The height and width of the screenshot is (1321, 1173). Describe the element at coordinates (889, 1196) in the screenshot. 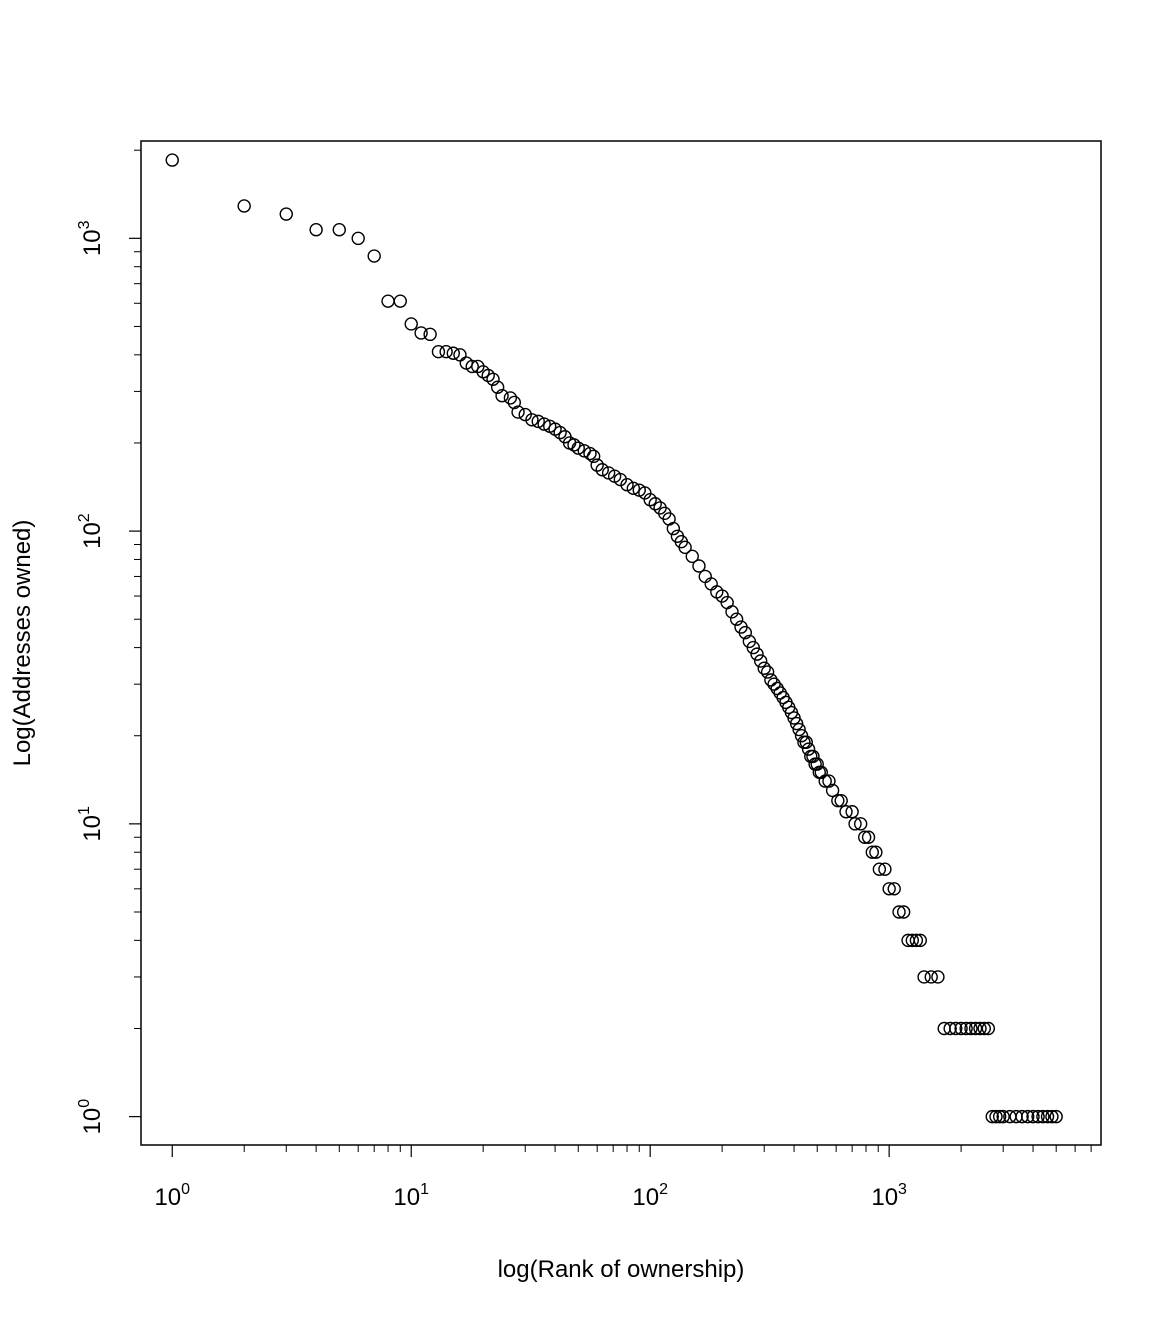

I see `x-tick-label: 10³` at that location.